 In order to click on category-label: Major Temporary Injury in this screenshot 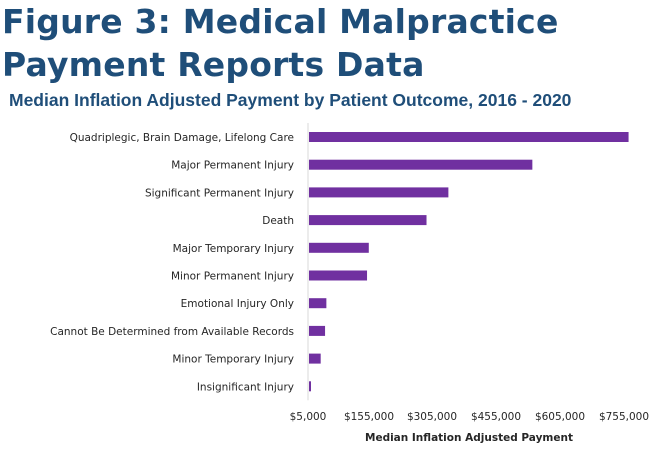, I will do `click(233, 249)`.